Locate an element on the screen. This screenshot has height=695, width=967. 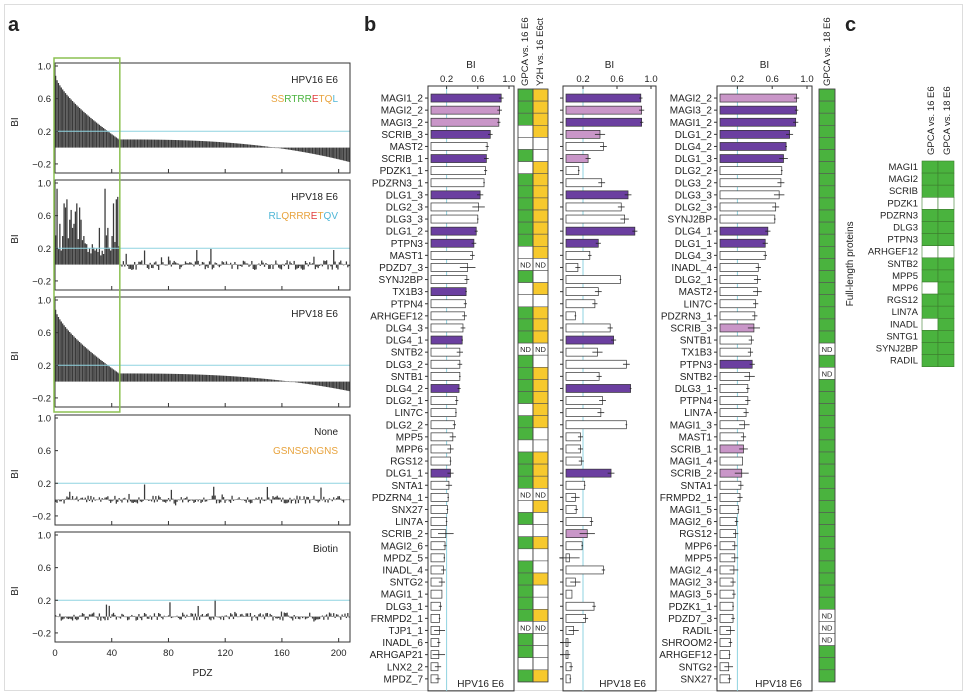
x-tick-label: 80 is located at coordinates (168, 653).